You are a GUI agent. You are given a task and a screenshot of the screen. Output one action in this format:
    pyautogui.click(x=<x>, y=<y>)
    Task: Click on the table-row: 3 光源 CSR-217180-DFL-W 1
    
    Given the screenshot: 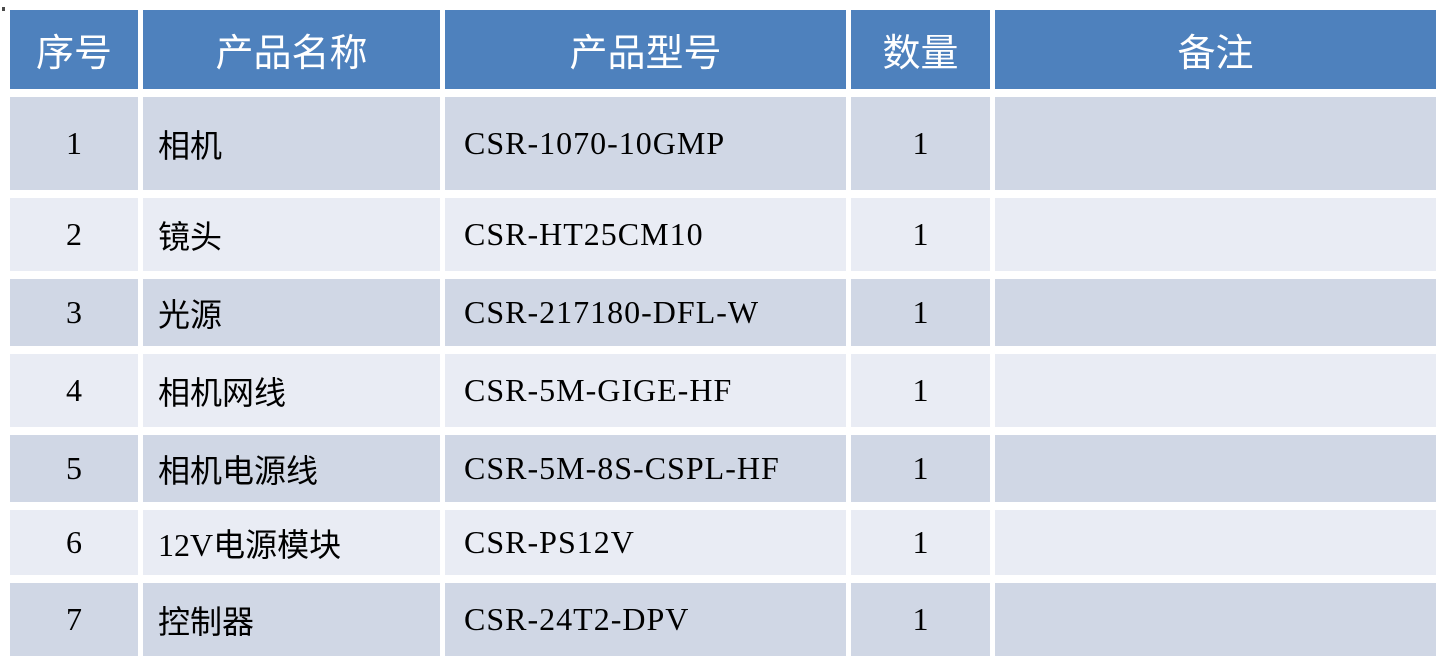 What is the action you would take?
    pyautogui.click(x=723, y=312)
    